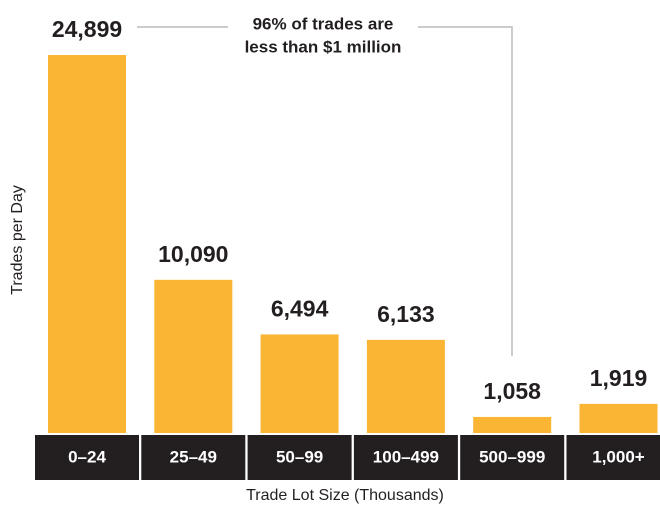 The height and width of the screenshot is (506, 660). I want to click on value-label: 1,058, so click(512, 391).